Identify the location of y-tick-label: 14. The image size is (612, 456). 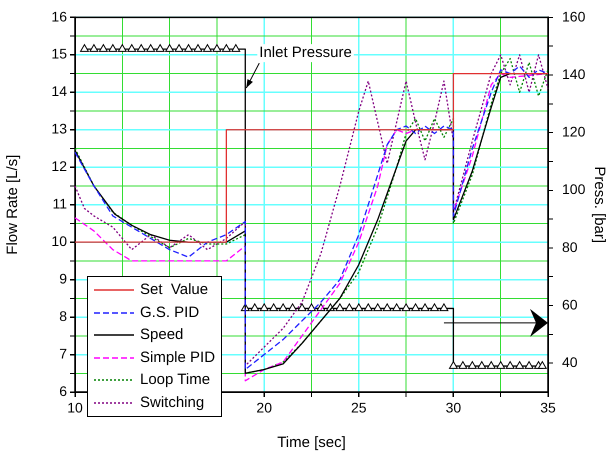
(59, 91).